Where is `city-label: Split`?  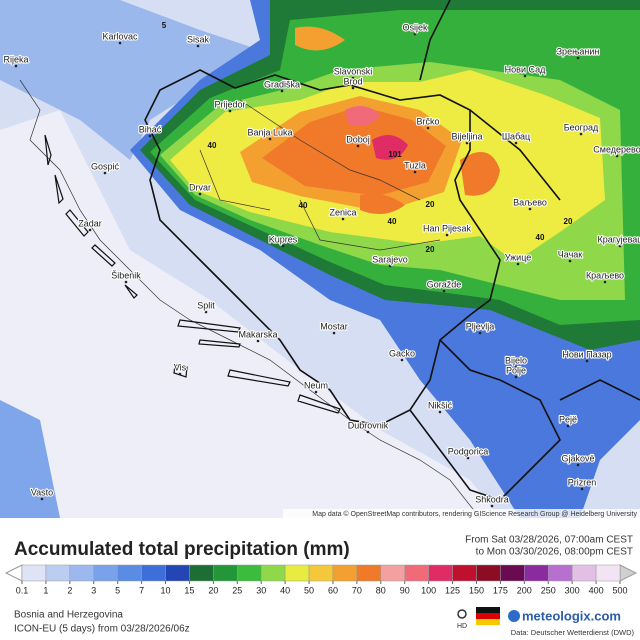 city-label: Split is located at coordinates (206, 305).